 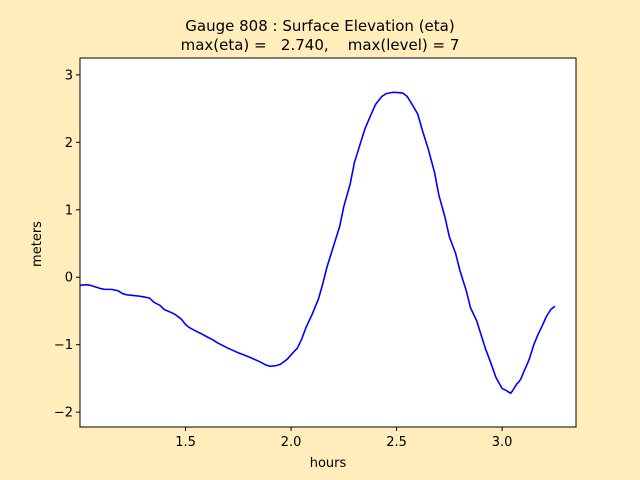 I want to click on y-tick-label: 1, so click(x=69, y=210).